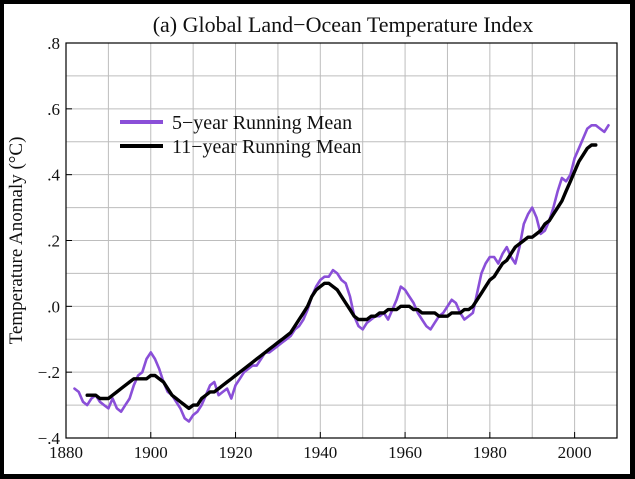 Image resolution: width=635 pixels, height=479 pixels. Describe the element at coordinates (49, 372) in the screenshot. I see `y-tick-label: −.2` at that location.